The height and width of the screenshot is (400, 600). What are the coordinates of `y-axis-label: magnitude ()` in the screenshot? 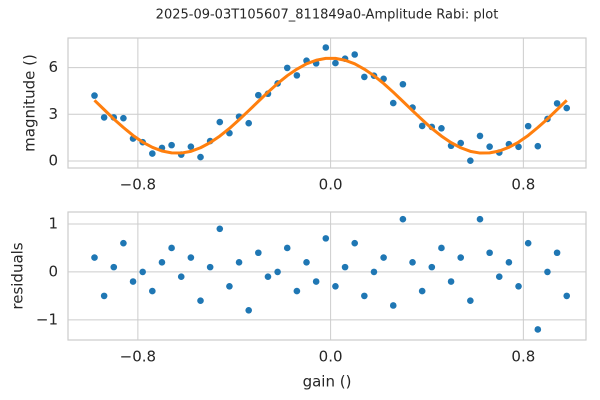 It's located at (30, 103).